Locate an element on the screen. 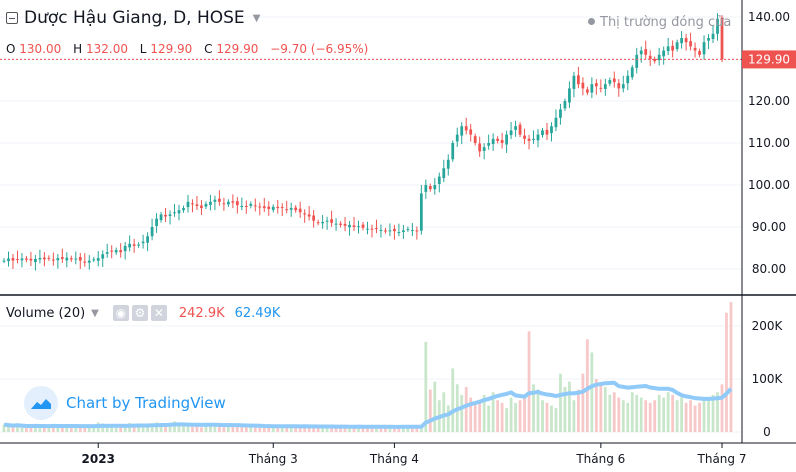  watermark-text: Chart by TradingView is located at coordinates (146, 403).